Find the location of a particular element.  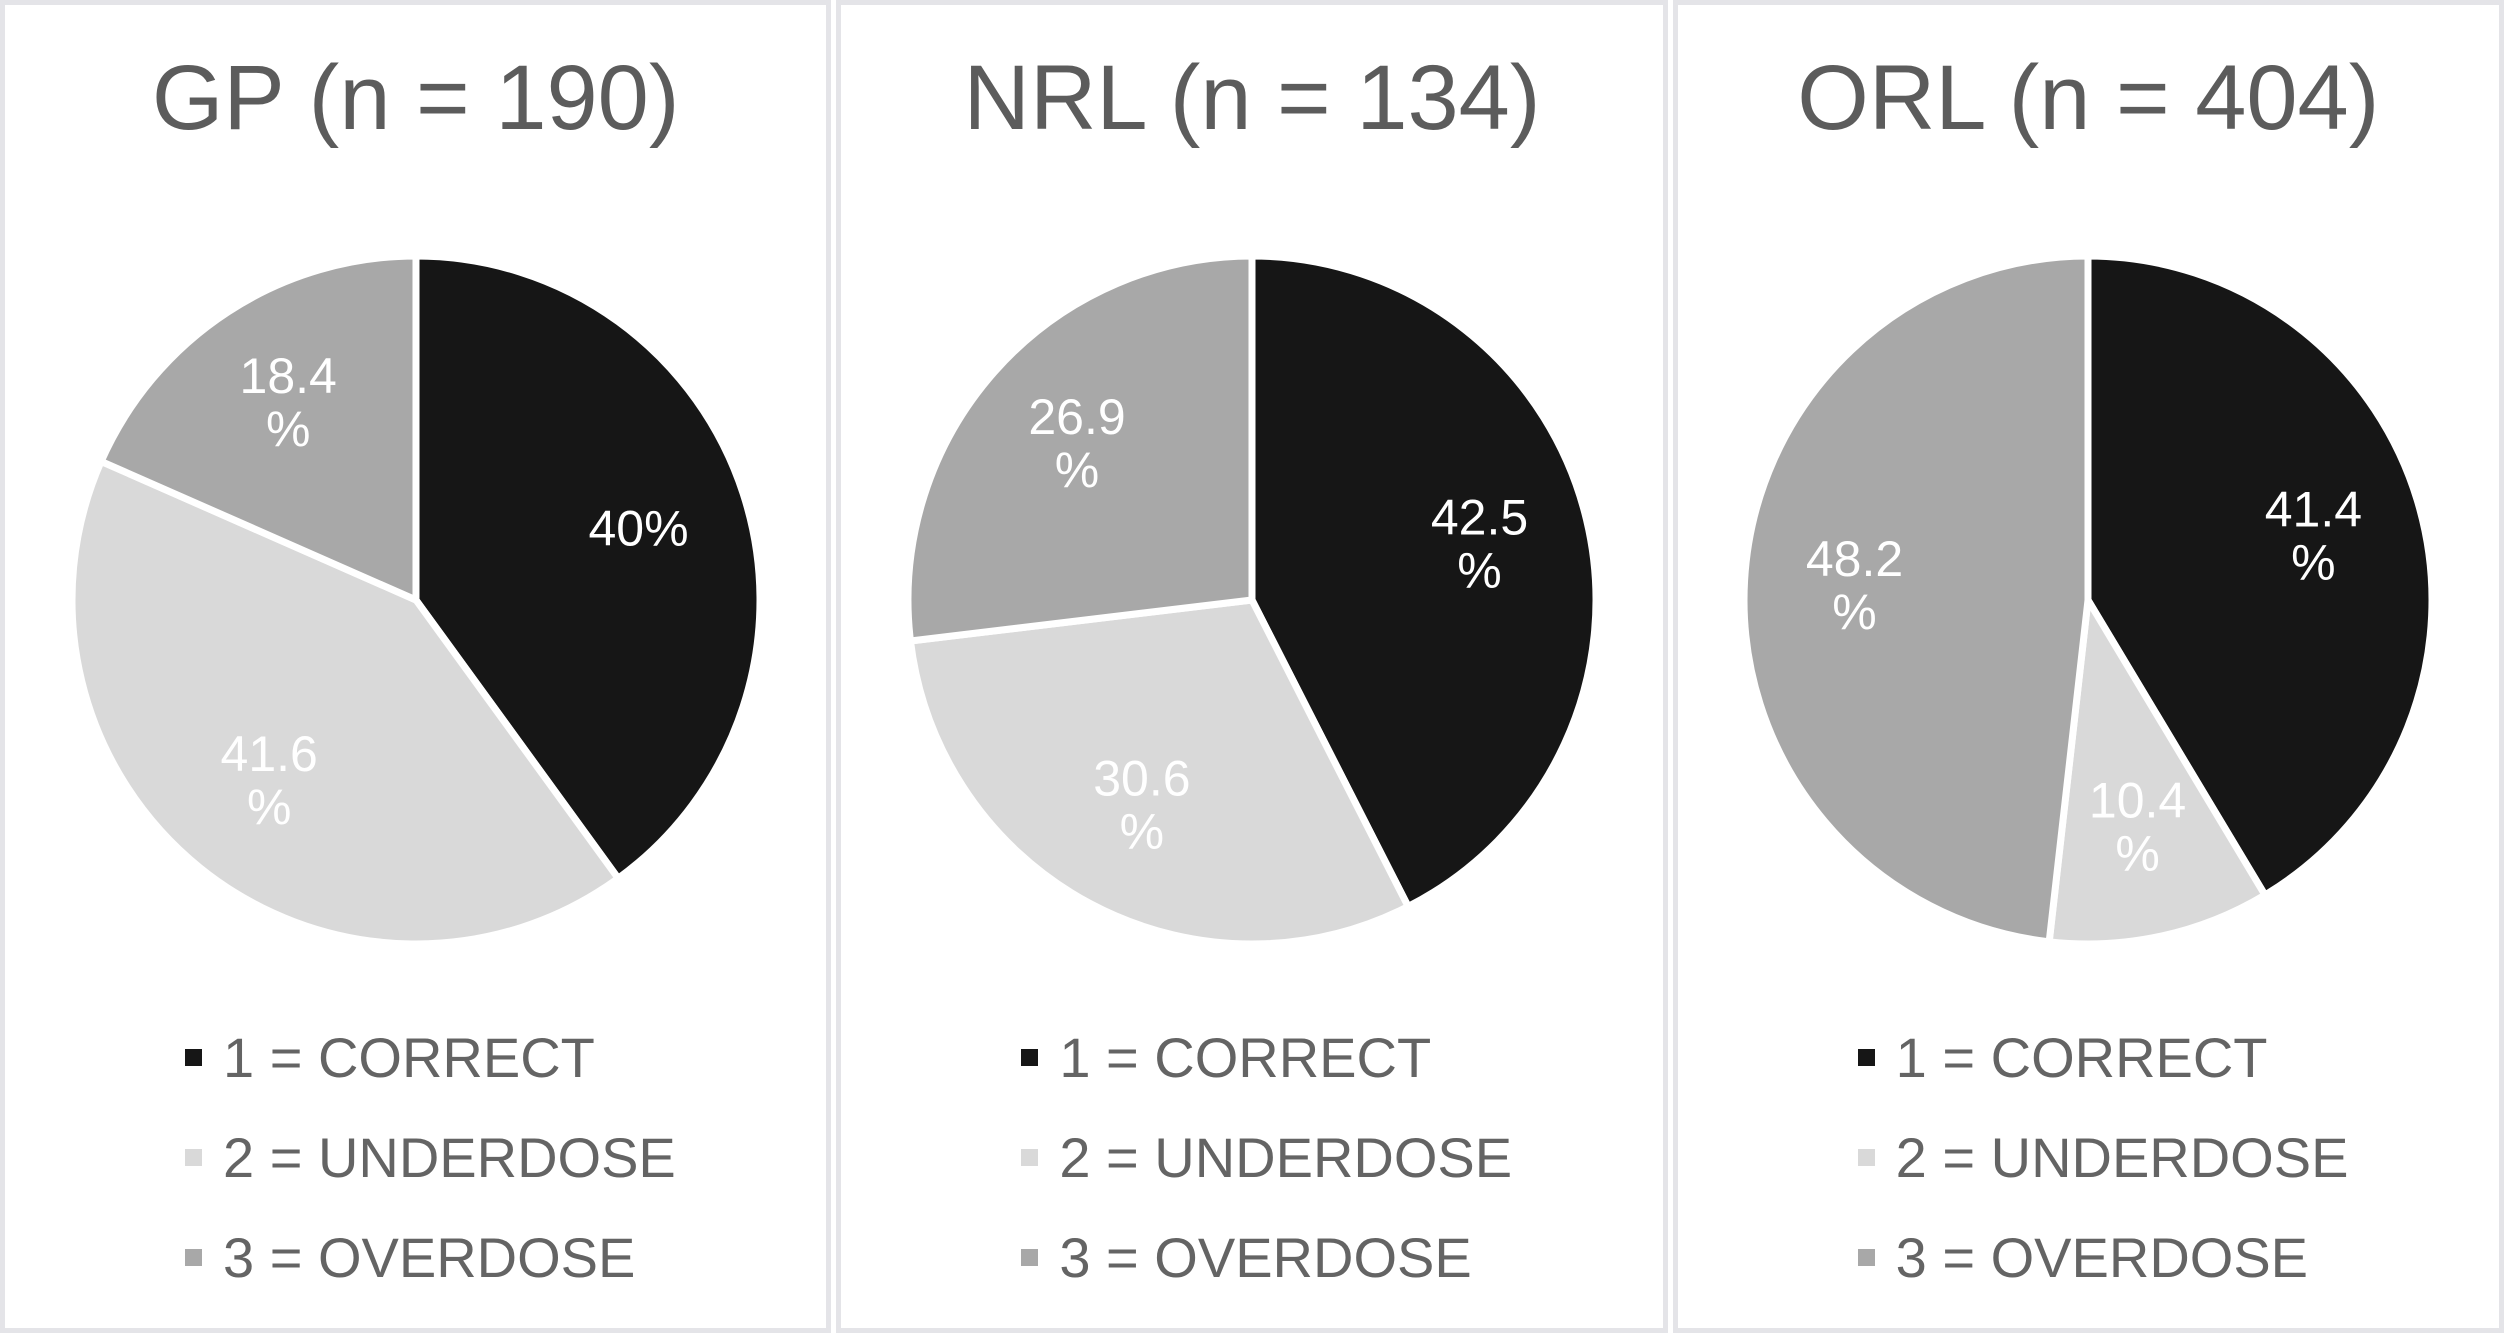

pie-chart-gp: 40% 41.6 % 18.4% is located at coordinates (416, 600).